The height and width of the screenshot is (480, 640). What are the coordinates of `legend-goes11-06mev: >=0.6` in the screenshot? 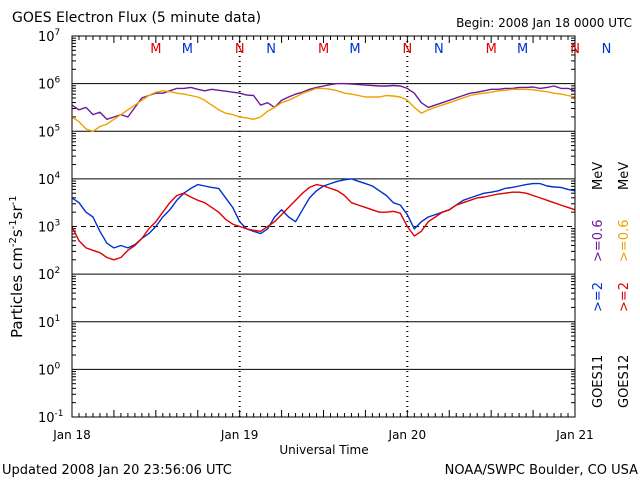 It's located at (598, 241).